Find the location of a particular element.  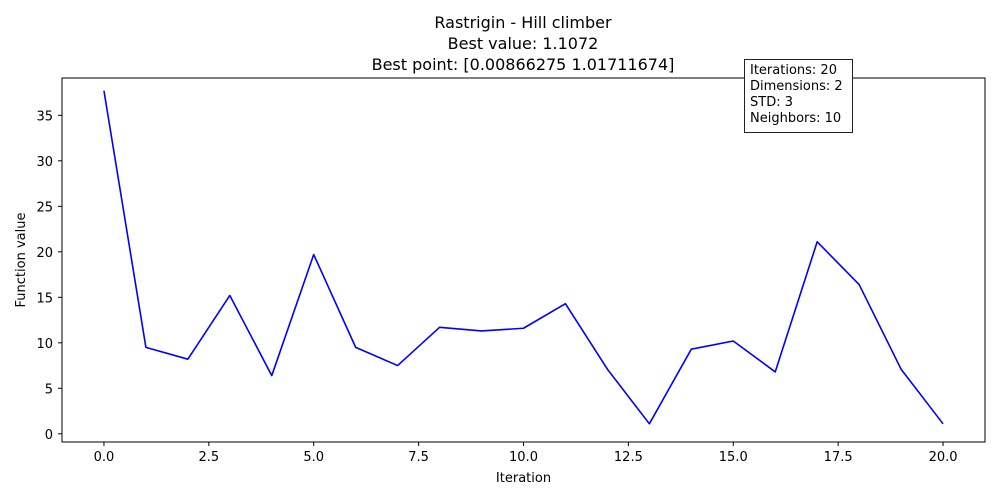

x-tick-label: 2.5 is located at coordinates (208, 457).